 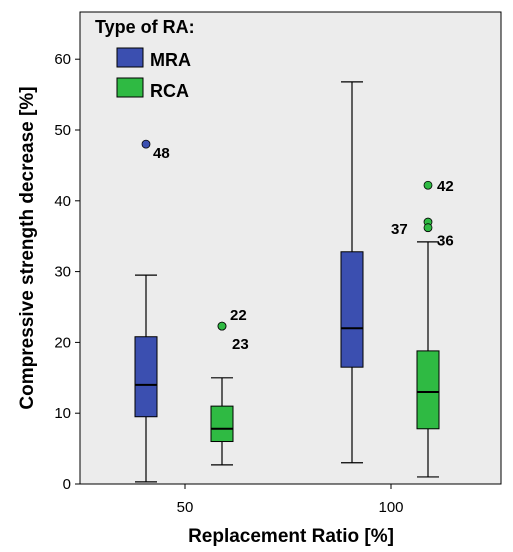 What do you see at coordinates (67, 484) in the screenshot?
I see `y-tick-label: 0` at bounding box center [67, 484].